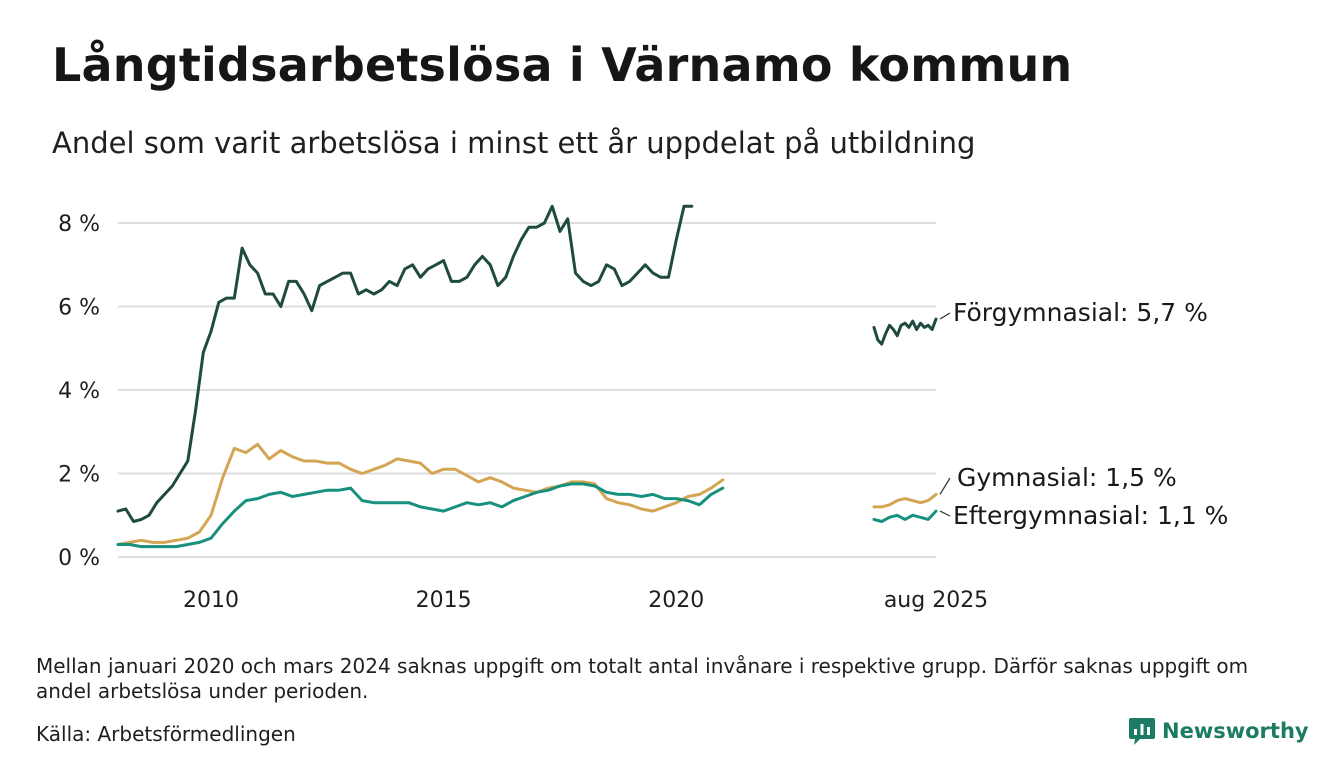  Describe the element at coordinates (79, 475) in the screenshot. I see `y-tick-label: 2 %` at that location.